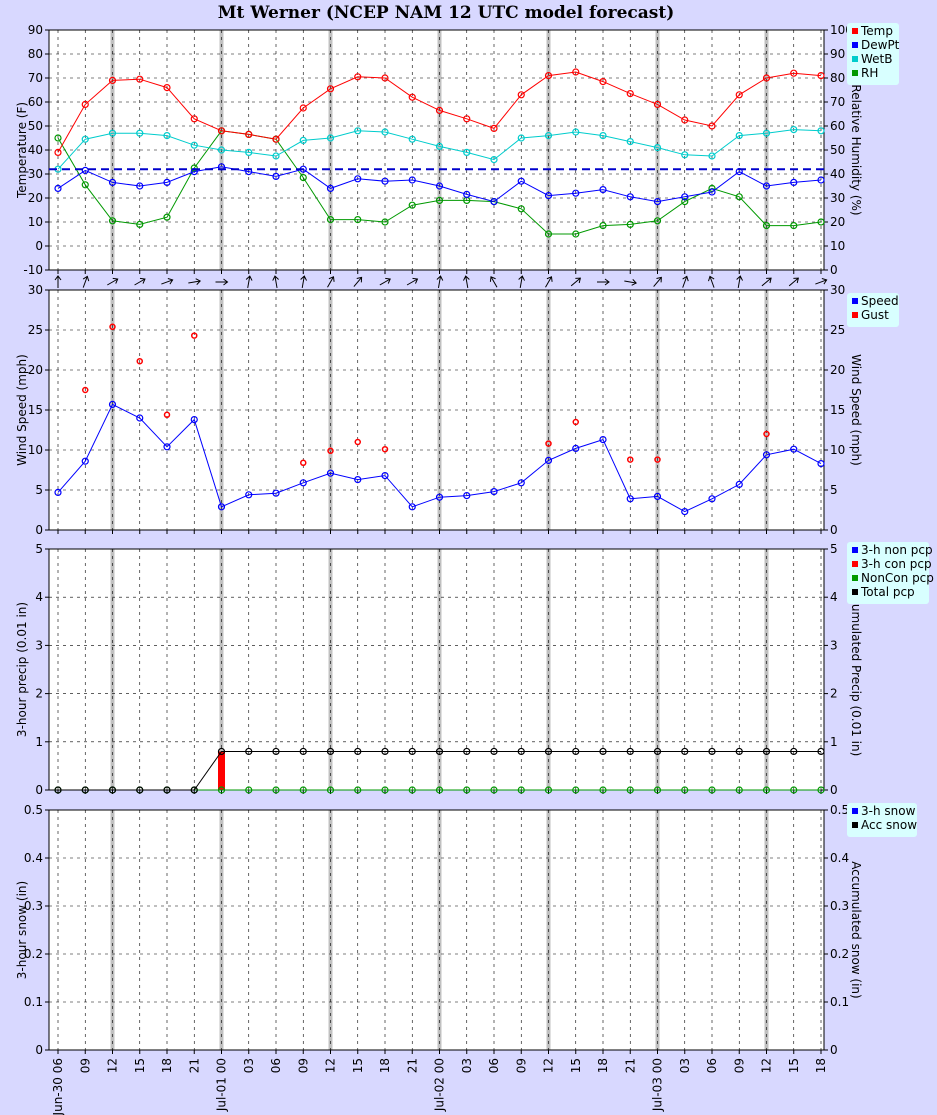 The image size is (937, 1115). What do you see at coordinates (35, 78) in the screenshot?
I see `y-tick-label: 70` at bounding box center [35, 78].